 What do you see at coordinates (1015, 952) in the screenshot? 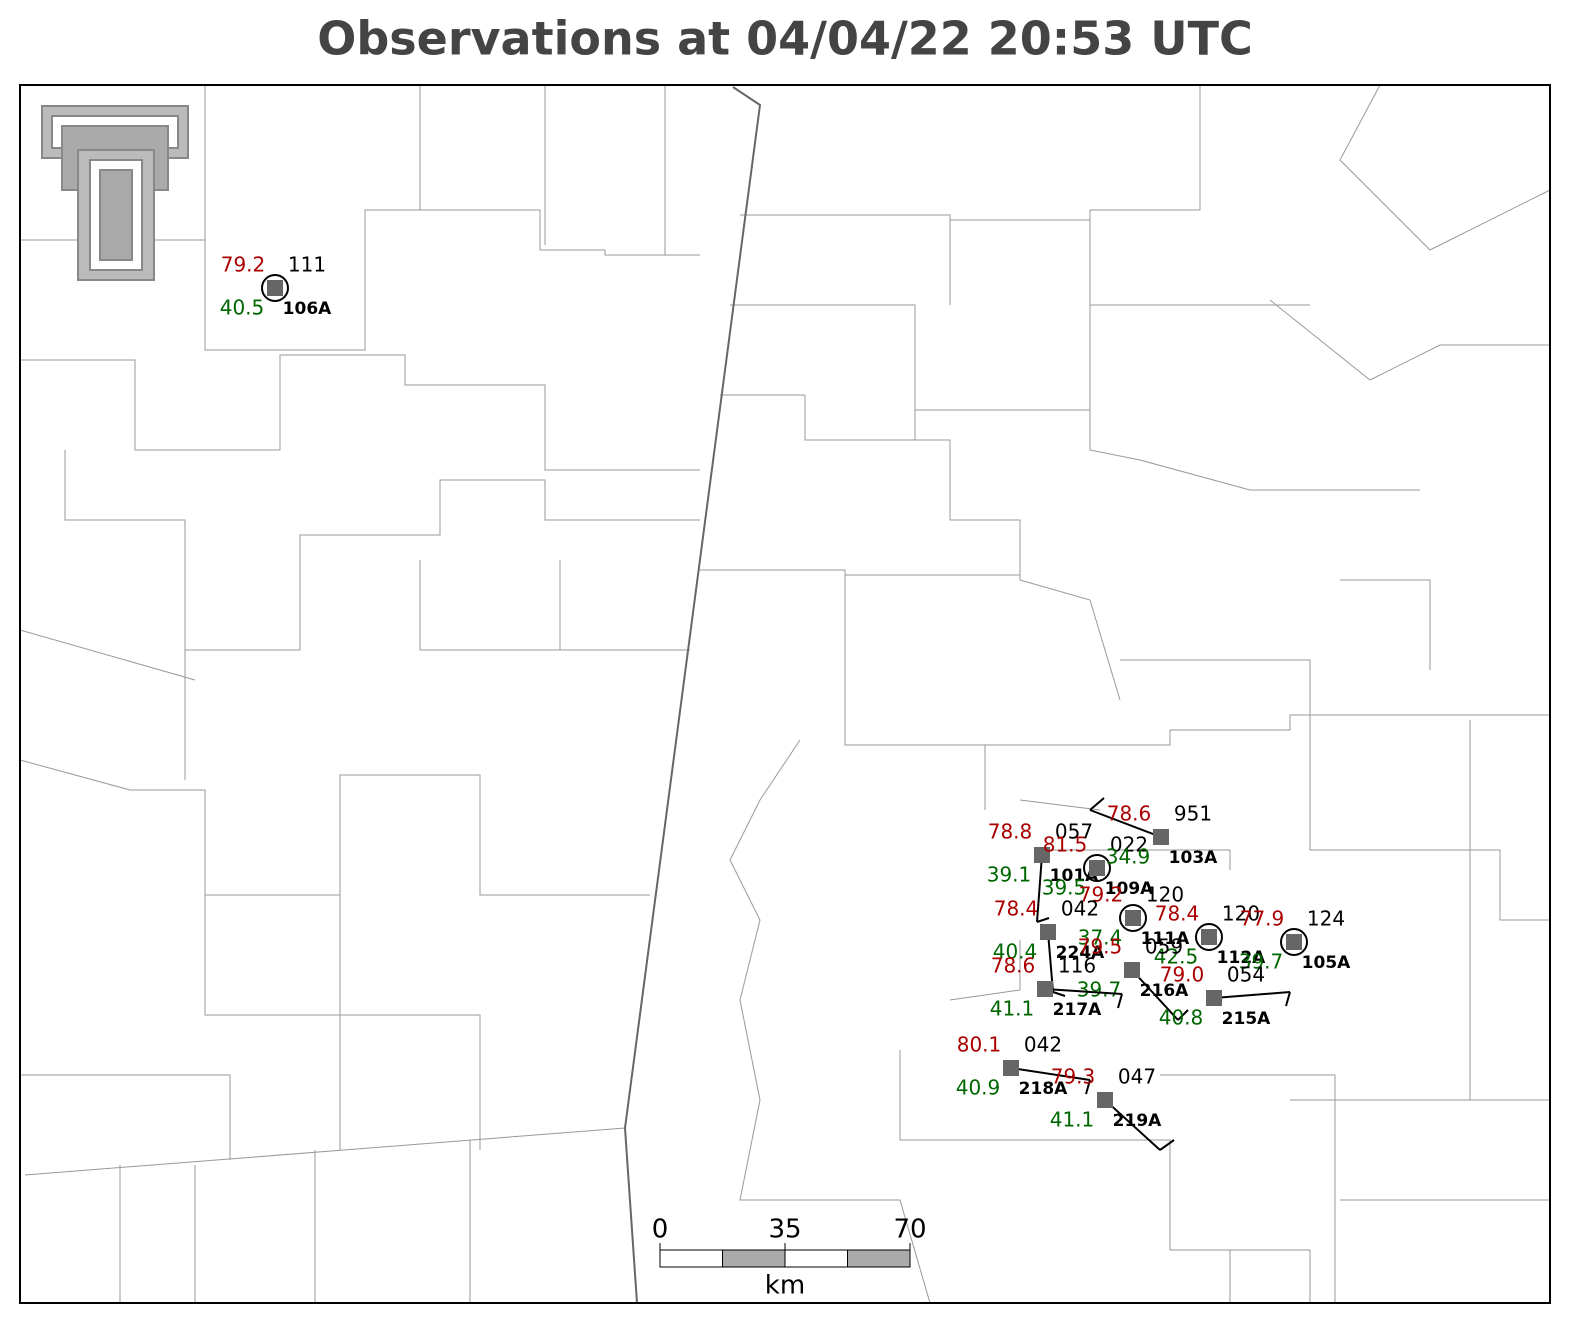
I see `dewpoint: 40.4` at bounding box center [1015, 952].